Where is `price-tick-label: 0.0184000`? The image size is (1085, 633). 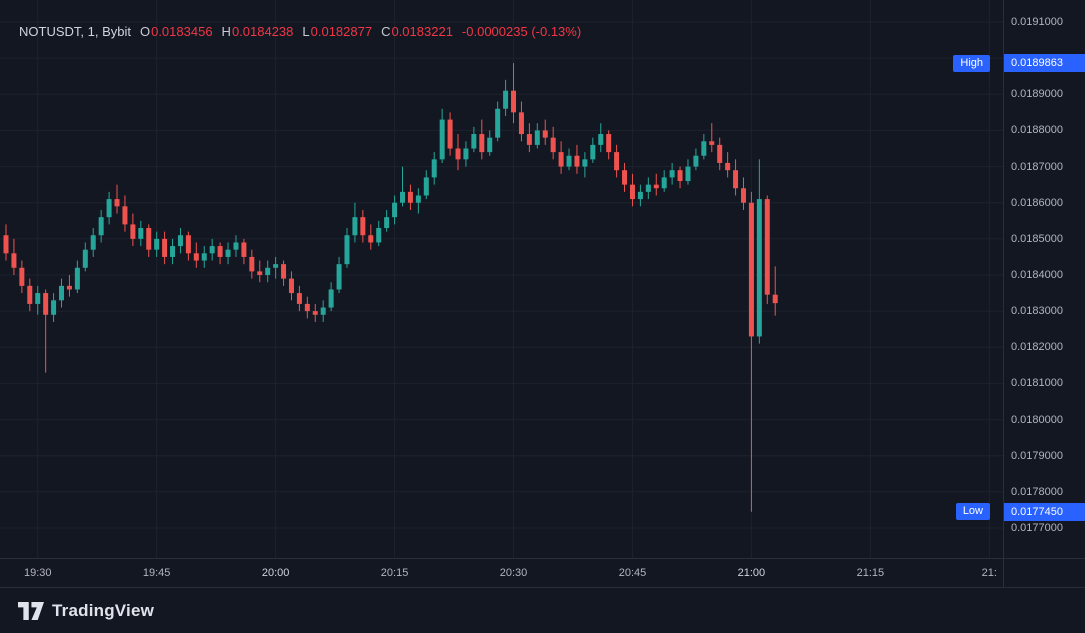
price-tick-label: 0.0184000 is located at coordinates (1037, 275).